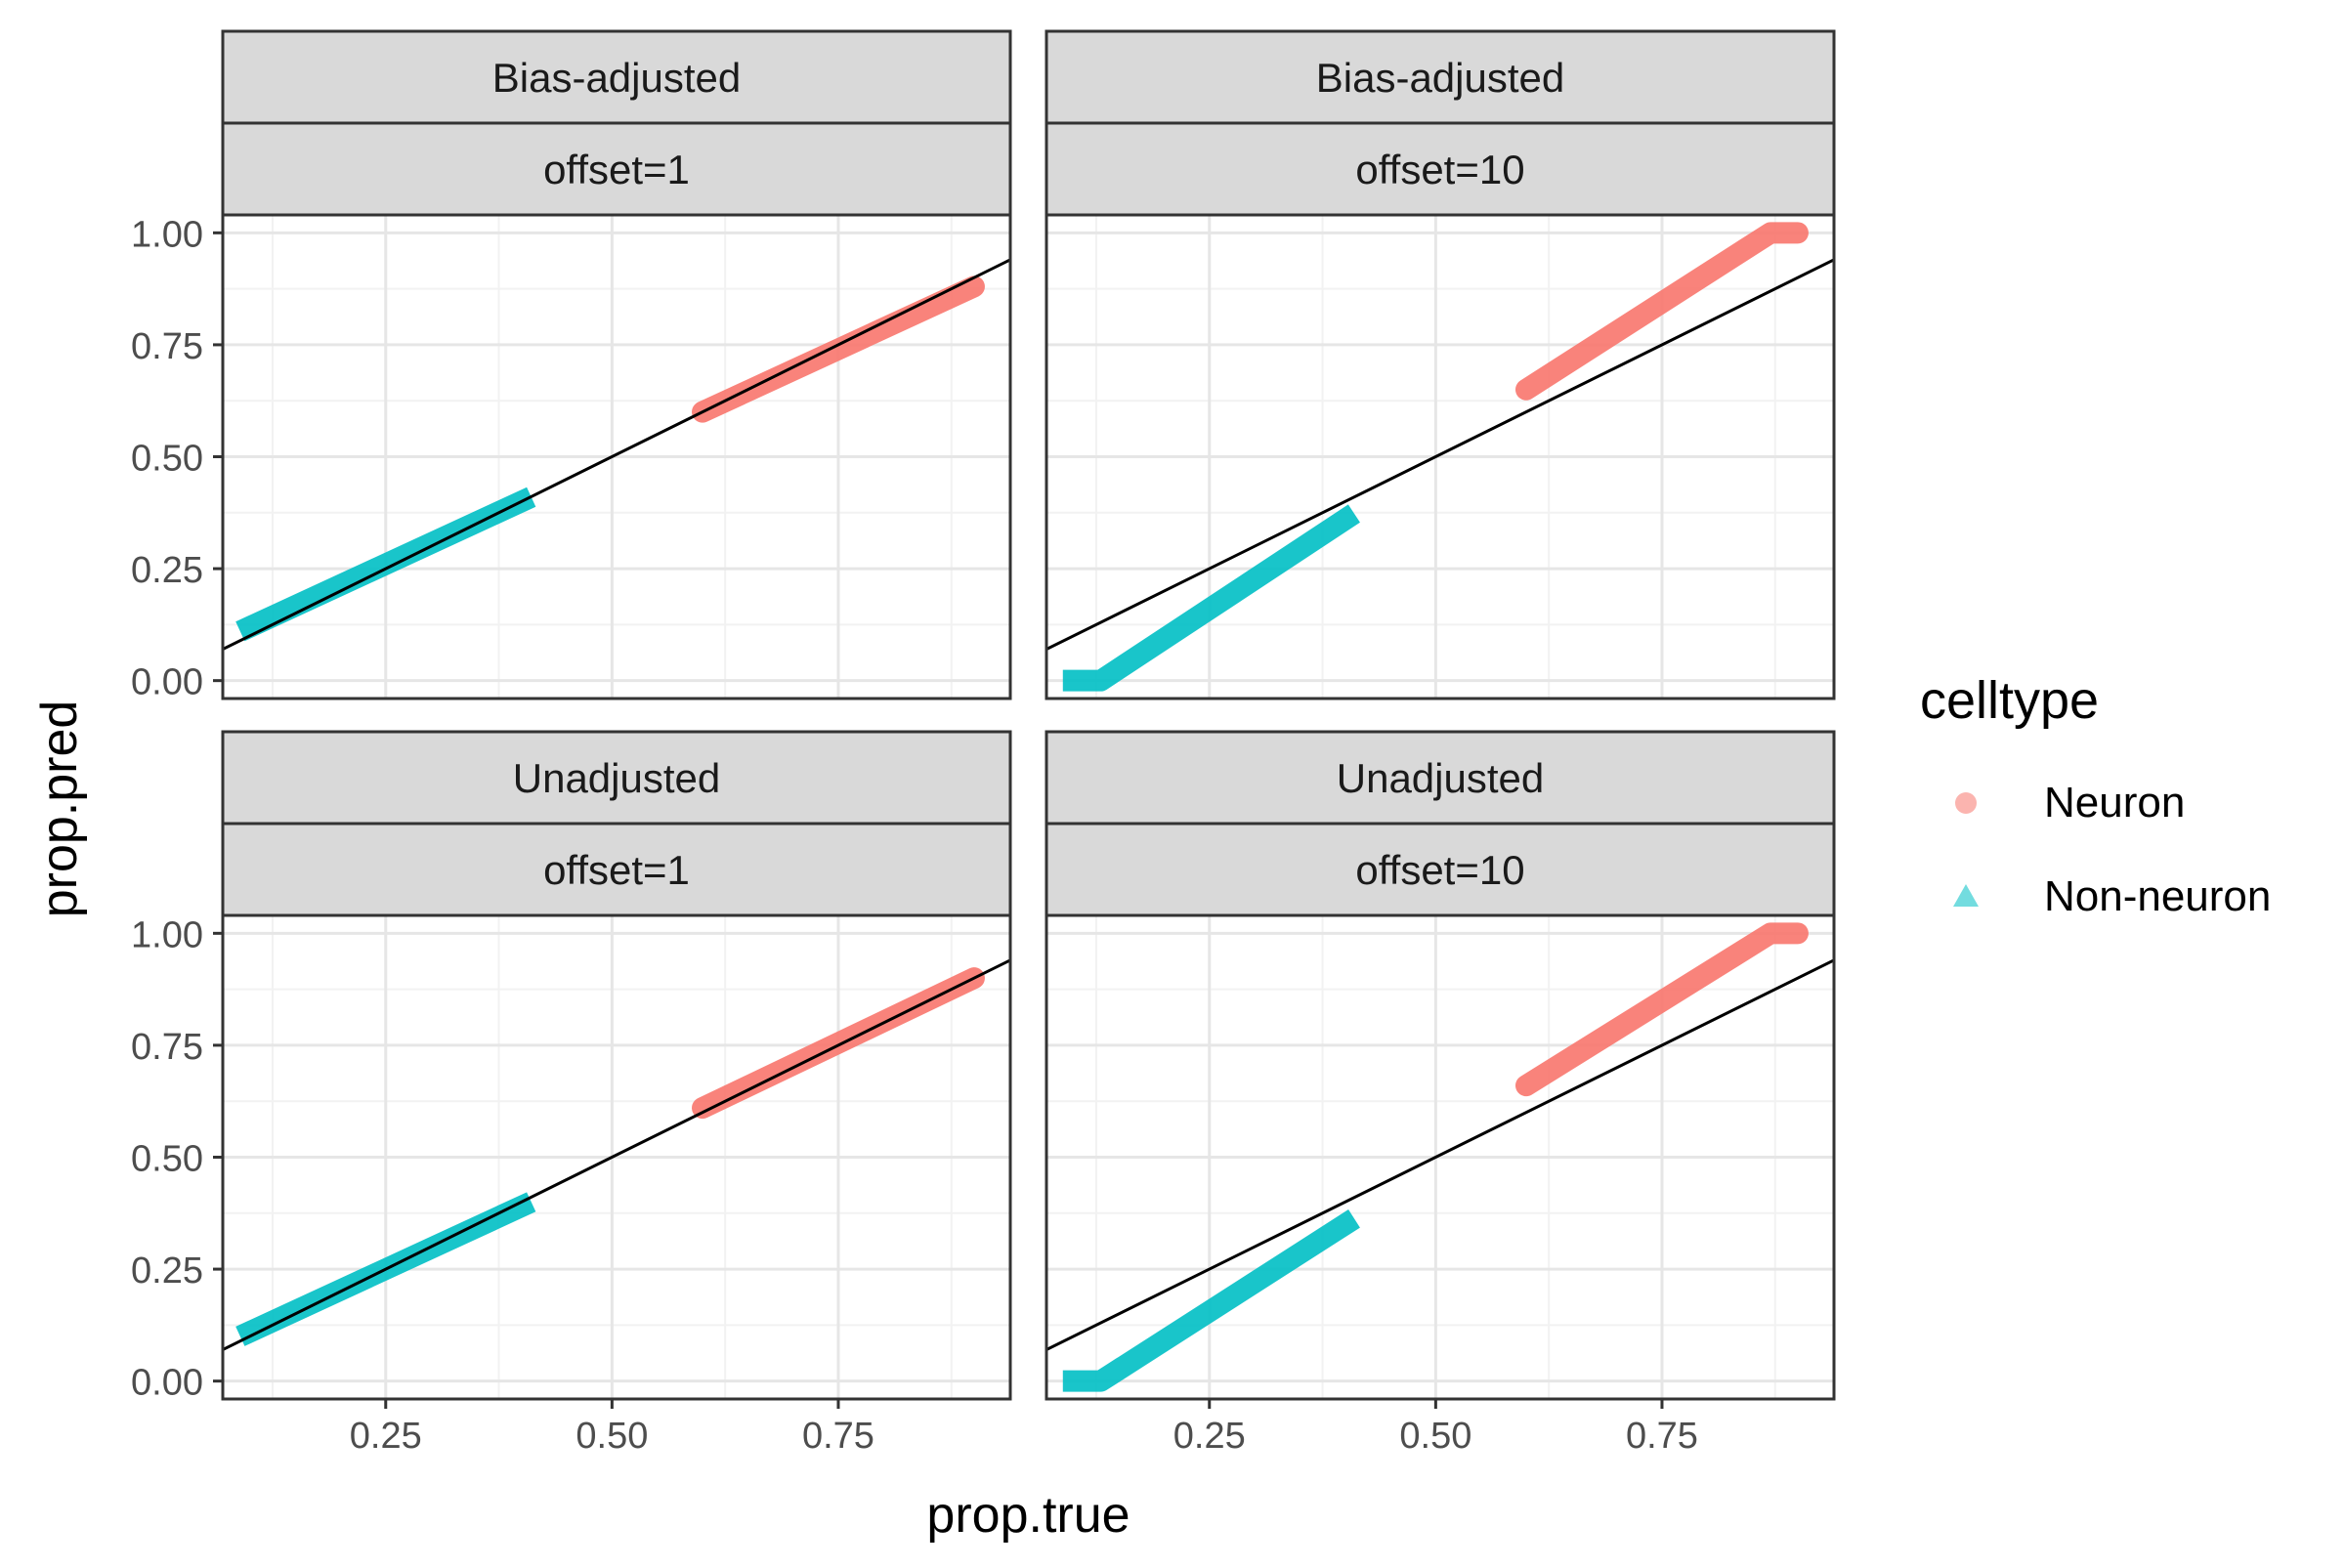 Image resolution: width=2345 pixels, height=1568 pixels. Describe the element at coordinates (1966, 803) in the screenshot. I see `legend-key-neuron` at that location.